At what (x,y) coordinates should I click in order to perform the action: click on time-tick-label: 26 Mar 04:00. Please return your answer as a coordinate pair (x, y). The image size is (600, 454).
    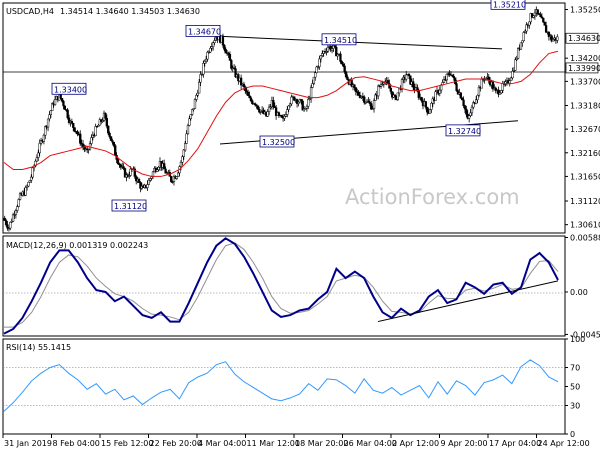
    Looking at the image, I should click on (370, 443).